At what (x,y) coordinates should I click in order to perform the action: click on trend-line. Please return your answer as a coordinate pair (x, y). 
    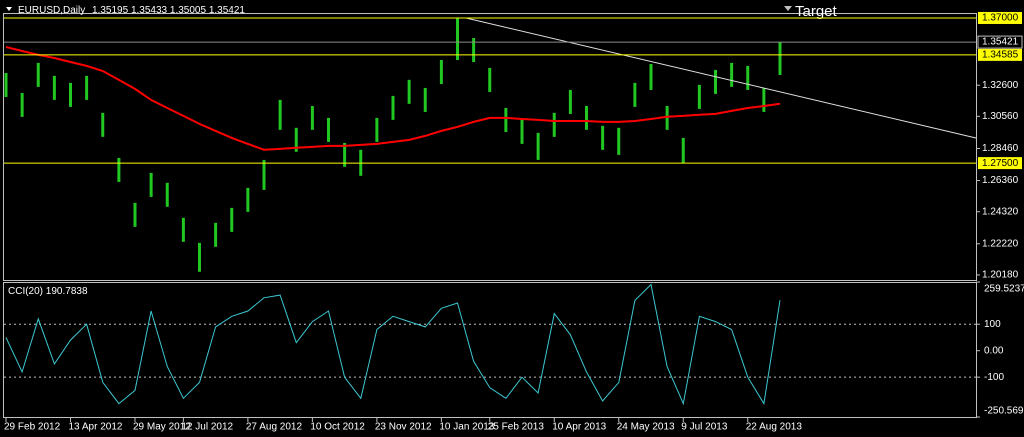
    Looking at the image, I should click on (721, 78).